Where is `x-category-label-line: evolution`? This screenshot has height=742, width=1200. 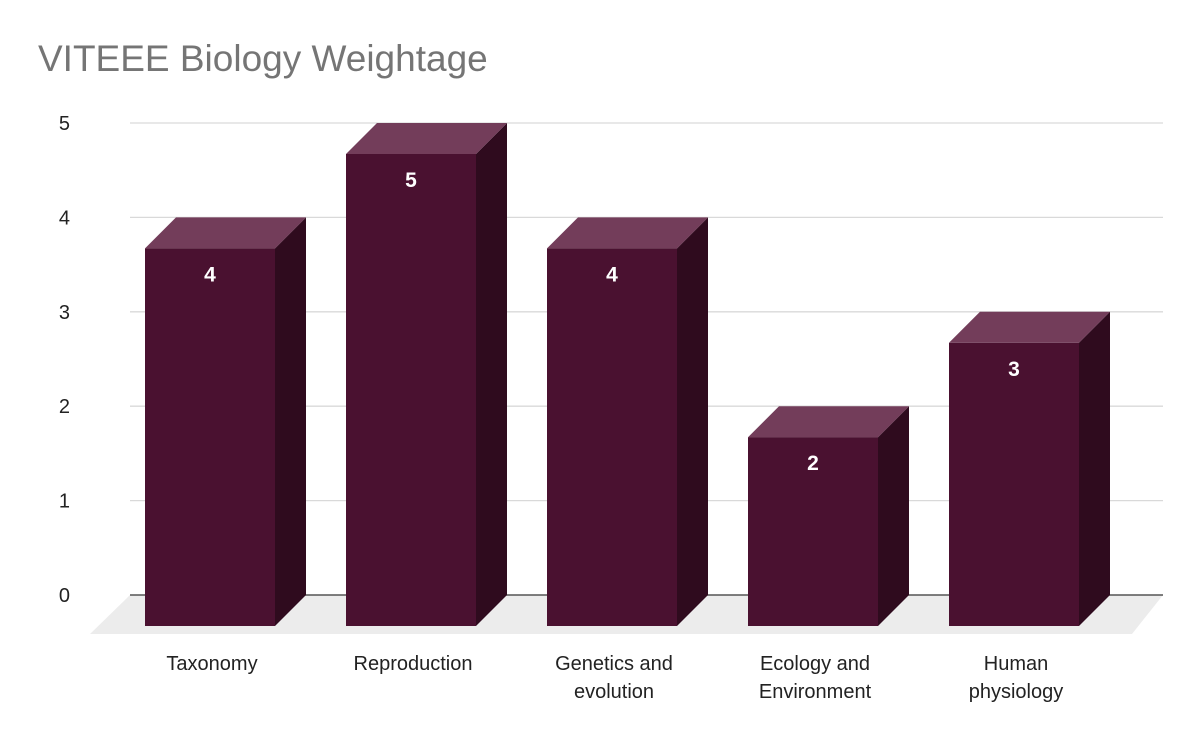 x-category-label-line: evolution is located at coordinates (614, 692).